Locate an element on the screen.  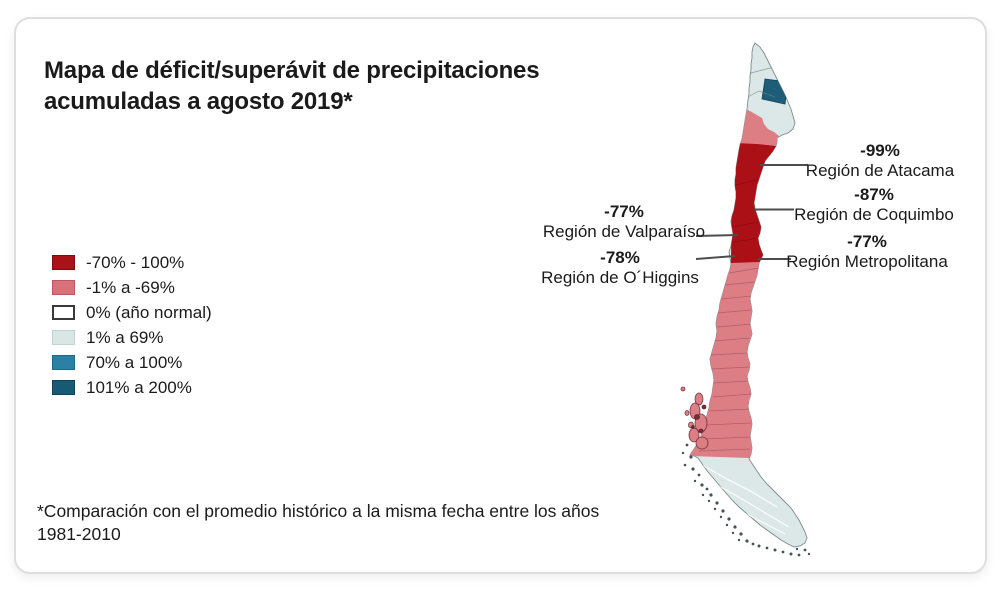
annotation-atacama: -99% Región de Atacama is located at coordinates (880, 160).